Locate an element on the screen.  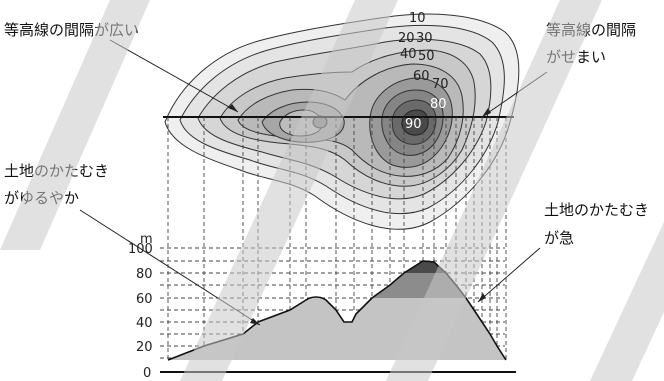
axis-tick-20: 20 is located at coordinates (144, 347).